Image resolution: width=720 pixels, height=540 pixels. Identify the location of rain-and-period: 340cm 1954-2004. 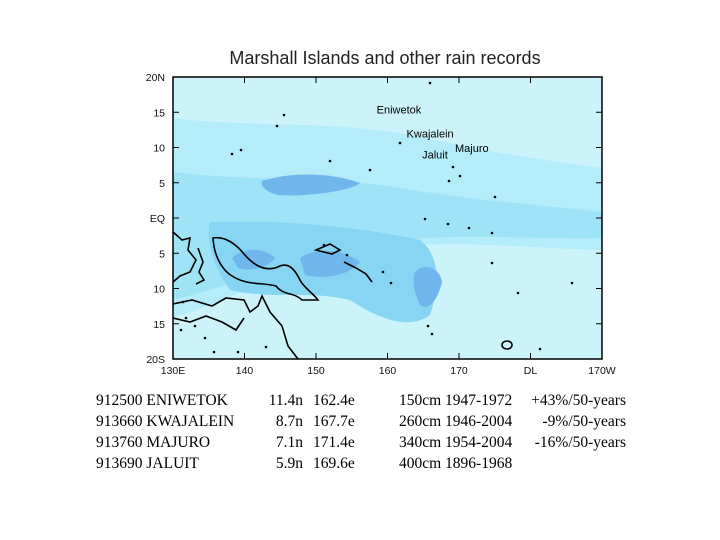
(456, 442).